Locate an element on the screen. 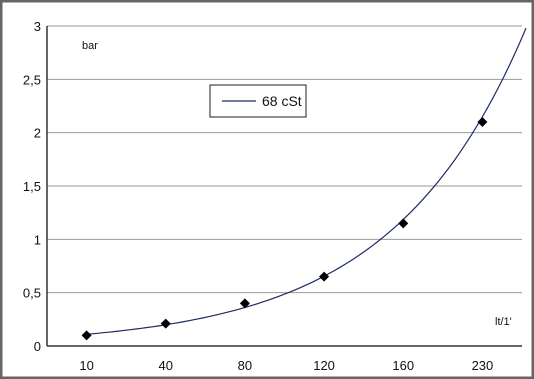 Image resolution: width=534 pixels, height=379 pixels. legend: 68 cSt is located at coordinates (258, 101).